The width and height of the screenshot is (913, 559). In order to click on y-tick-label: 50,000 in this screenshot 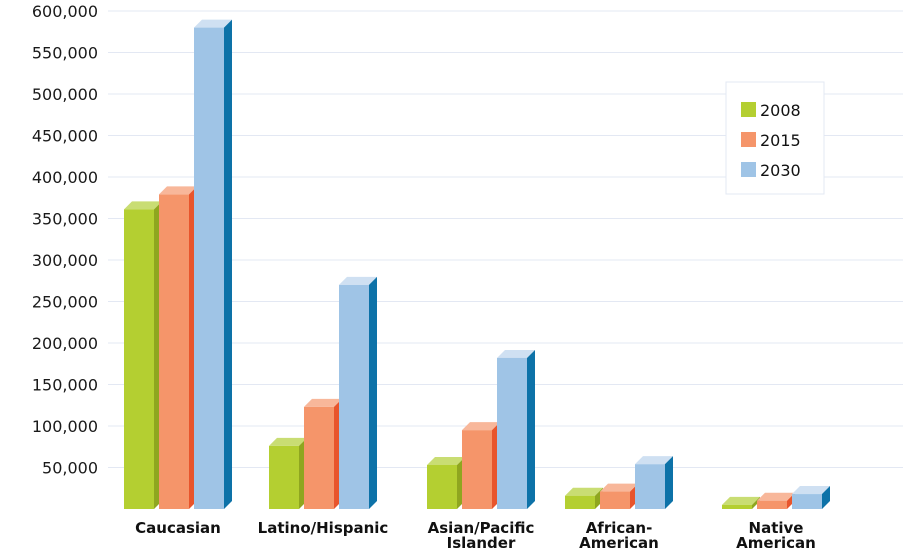, I will do `click(70, 468)`.